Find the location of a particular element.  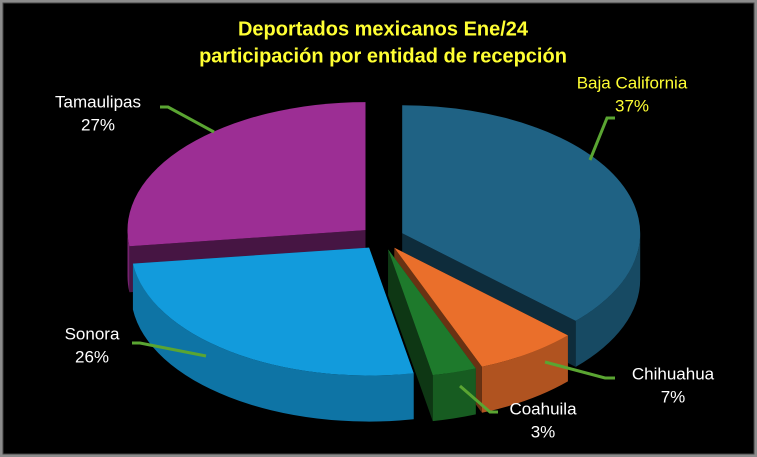

data-label-name: Coahuila is located at coordinates (543, 408).